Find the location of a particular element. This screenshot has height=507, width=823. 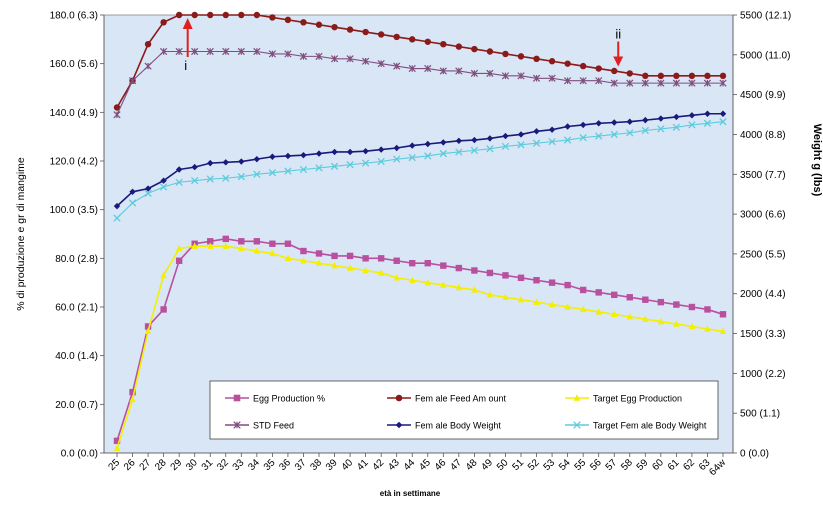

y-tick-label-right: 5000 (11.0) is located at coordinates (765, 55).